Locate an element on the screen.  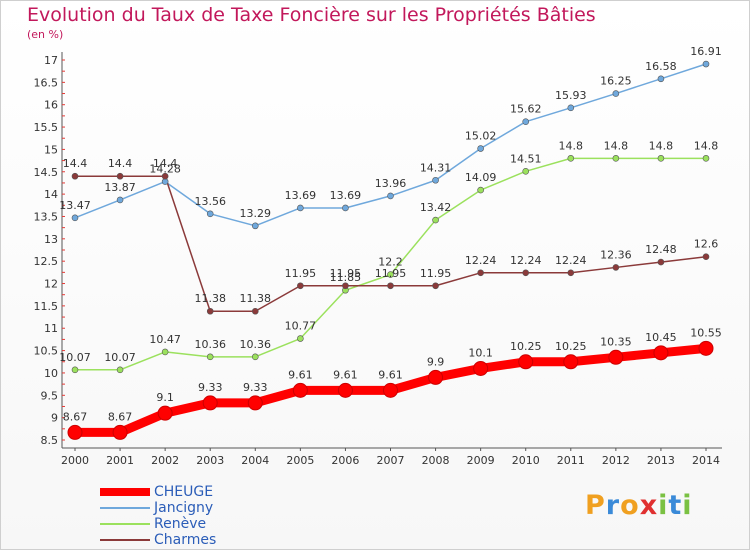
x-tick-label: 2007 is located at coordinates (391, 460).